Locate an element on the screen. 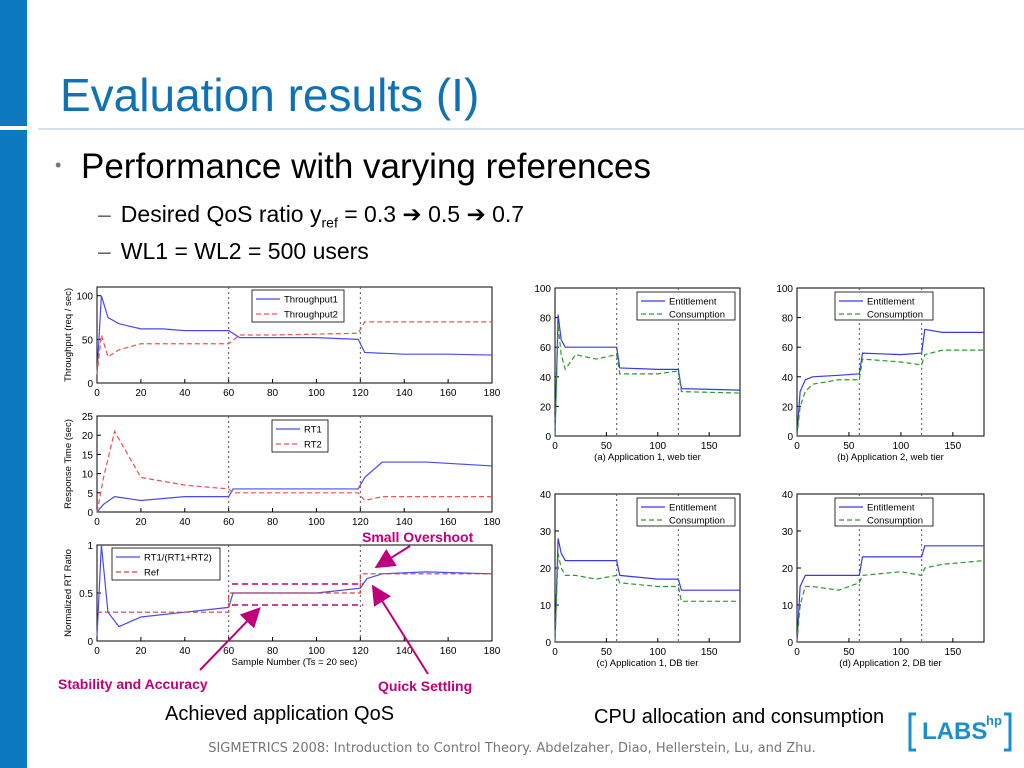 Image resolution: width=1024 pixels, height=768 pixels. sidebar-gap is located at coordinates (13, 128).